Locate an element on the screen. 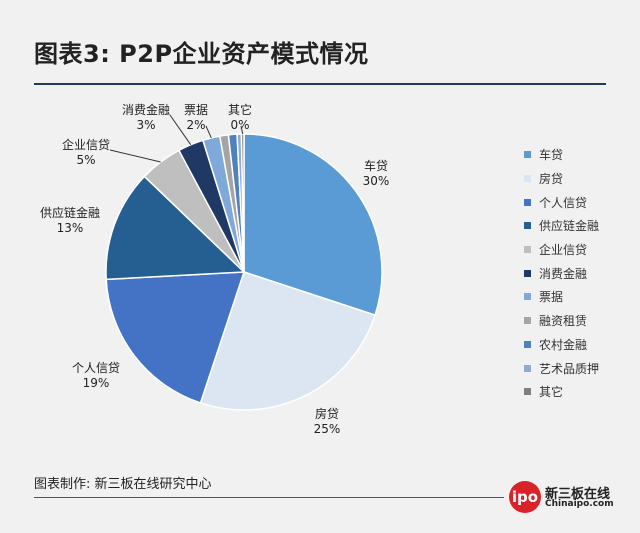 The height and width of the screenshot is (533, 640). legend-label: 消费金融 is located at coordinates (563, 273).